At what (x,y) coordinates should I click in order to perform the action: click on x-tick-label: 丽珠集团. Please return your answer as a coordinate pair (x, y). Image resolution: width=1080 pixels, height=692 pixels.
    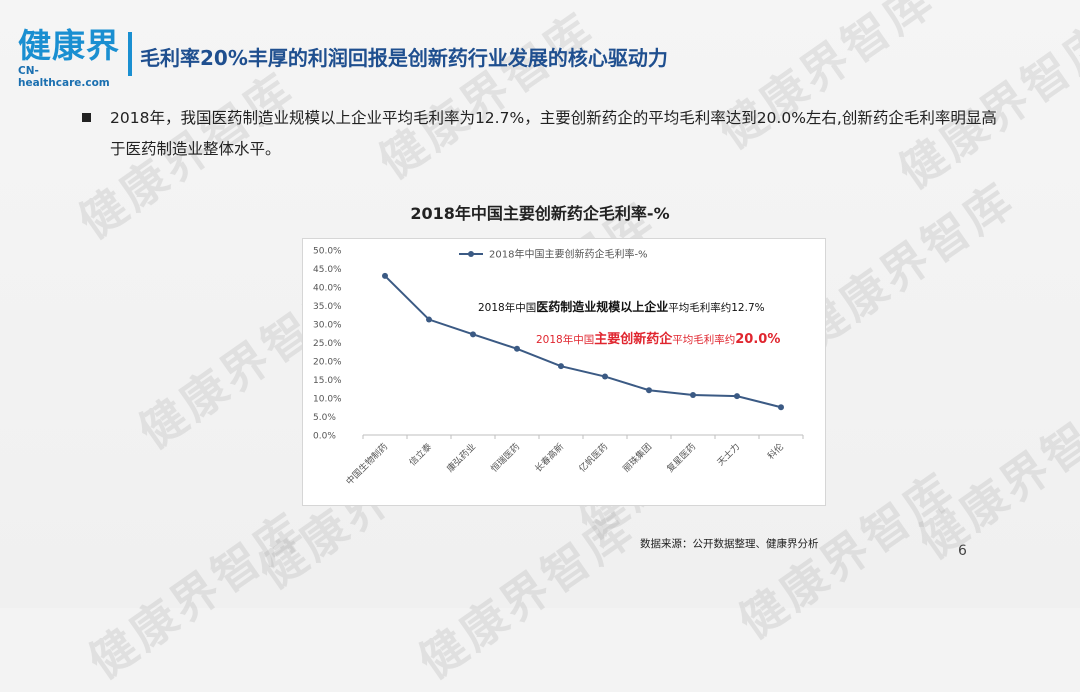
    Looking at the image, I should click on (637, 458).